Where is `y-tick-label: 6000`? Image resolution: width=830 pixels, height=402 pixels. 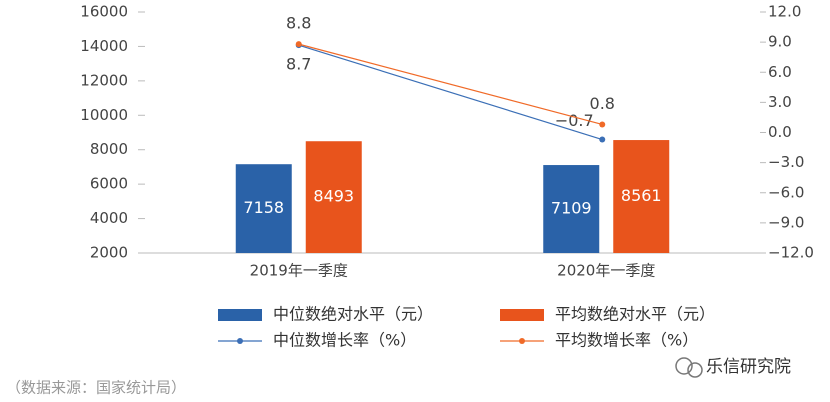 y-tick-label: 6000 is located at coordinates (109, 184).